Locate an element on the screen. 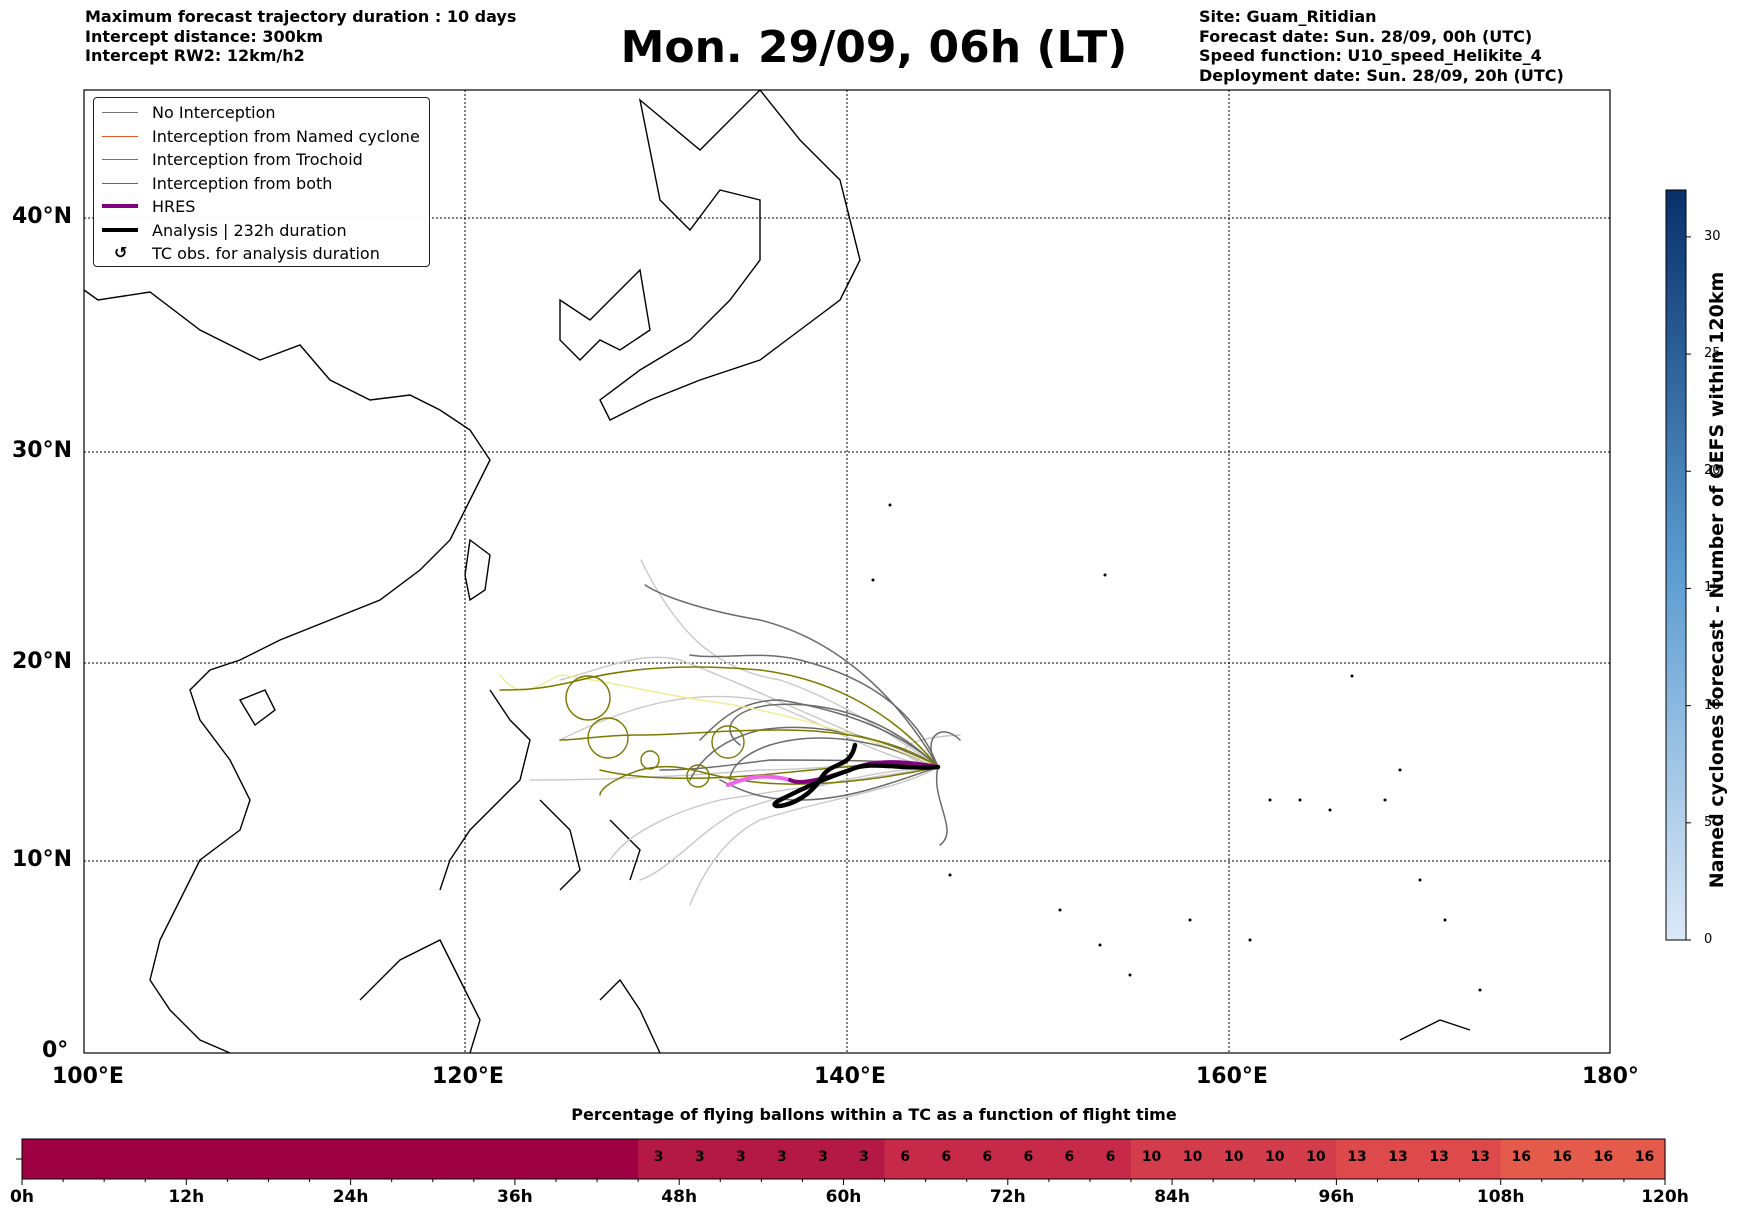  hres-trajectory-light is located at coordinates (759, 780).